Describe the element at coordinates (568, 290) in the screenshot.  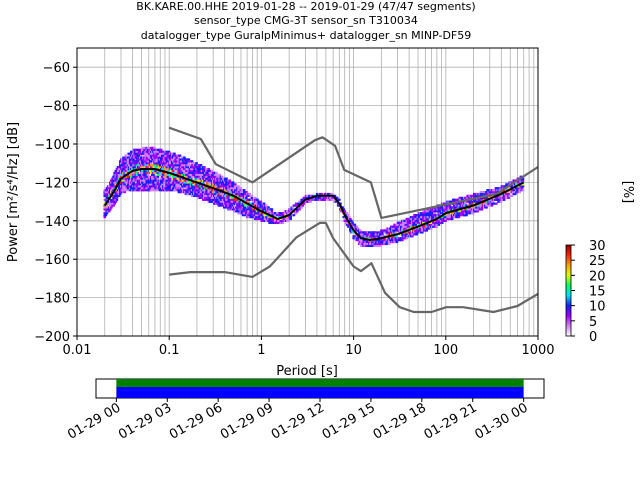
I see `colorbar-gradient` at that location.